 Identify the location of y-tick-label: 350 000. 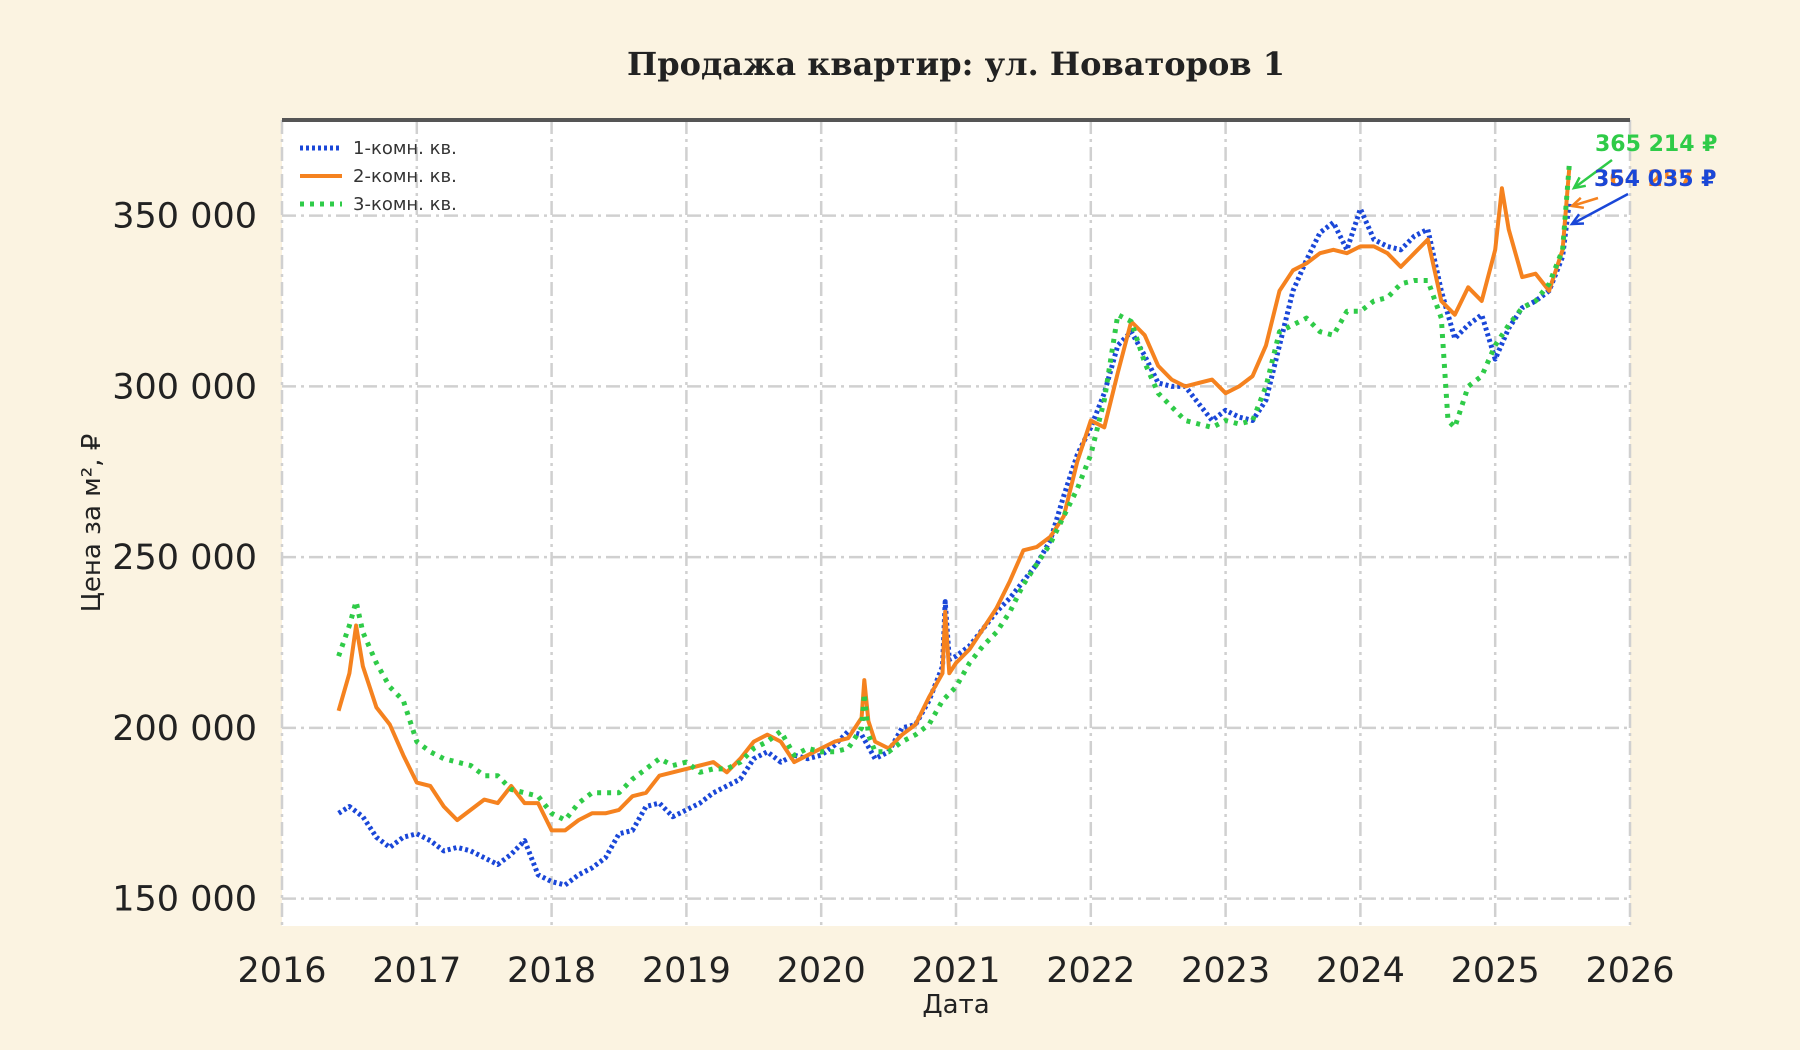
(184, 217).